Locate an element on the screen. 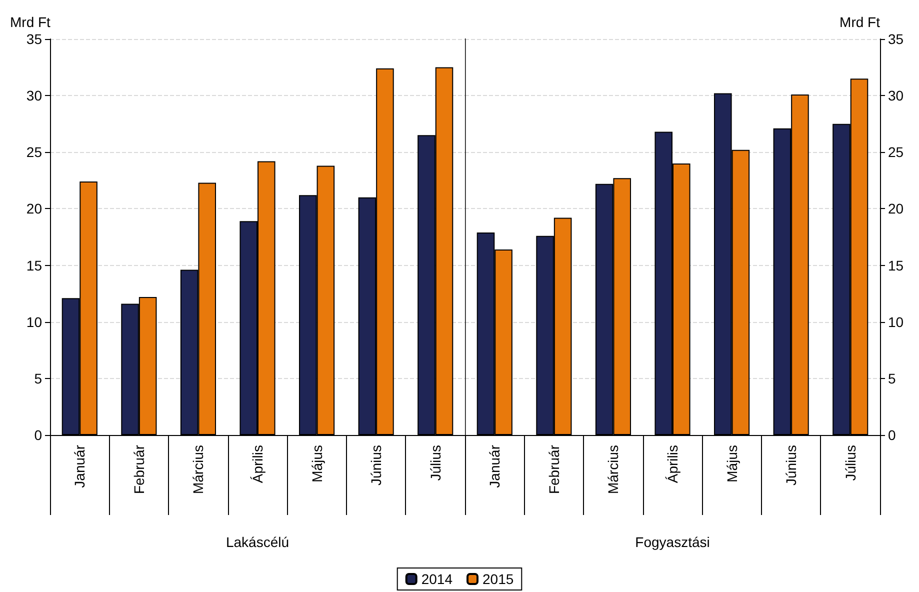  y2-tick-label: 0 is located at coordinates (892, 435).